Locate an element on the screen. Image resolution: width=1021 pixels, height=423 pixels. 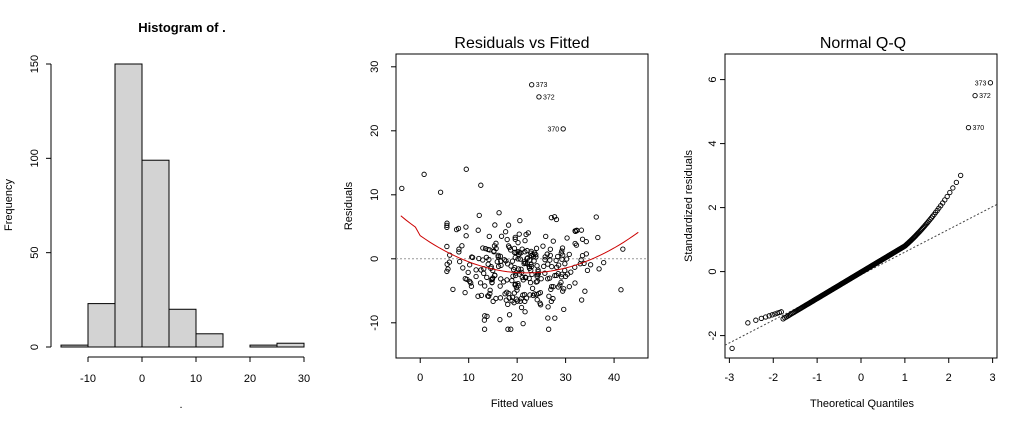
histogram-y-label: Frequency is located at coordinates (9, 205).